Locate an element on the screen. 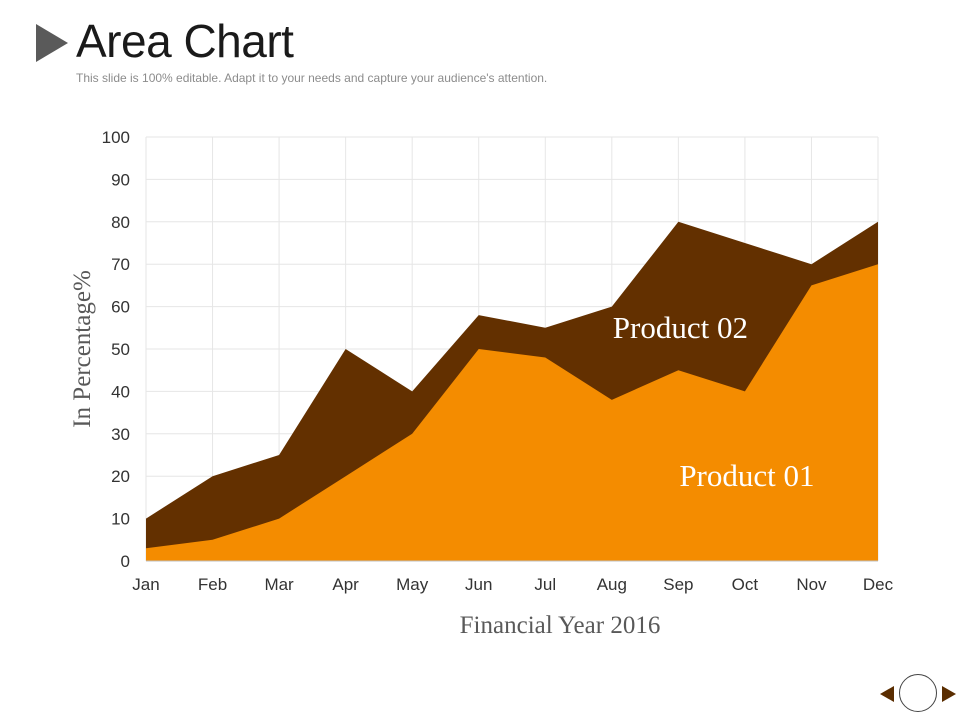 Image resolution: width=960 pixels, height=720 pixels. x-tick-label: May is located at coordinates (412, 584).